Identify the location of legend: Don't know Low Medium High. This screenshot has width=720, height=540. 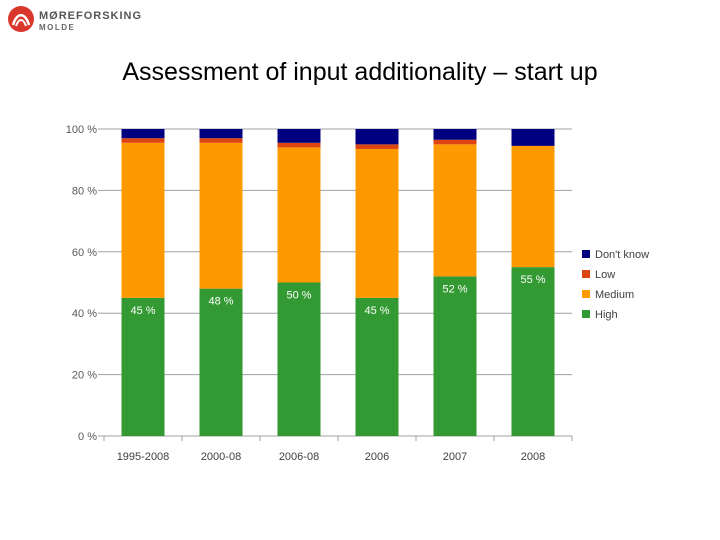
(615, 285).